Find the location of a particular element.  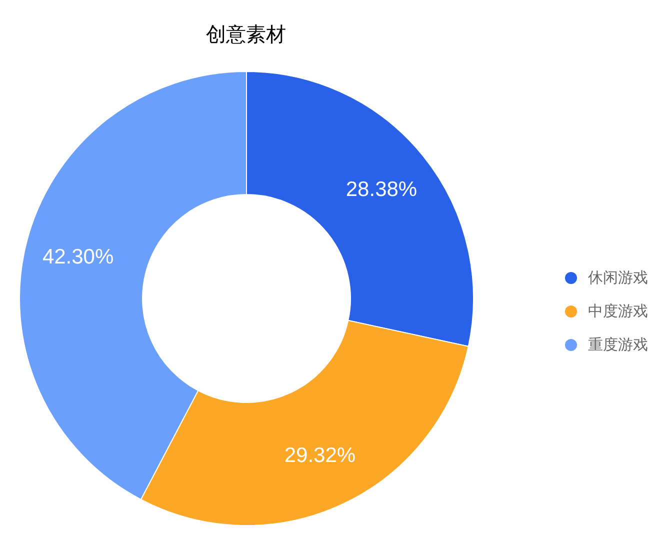

data-label: 29.32% is located at coordinates (320, 456).